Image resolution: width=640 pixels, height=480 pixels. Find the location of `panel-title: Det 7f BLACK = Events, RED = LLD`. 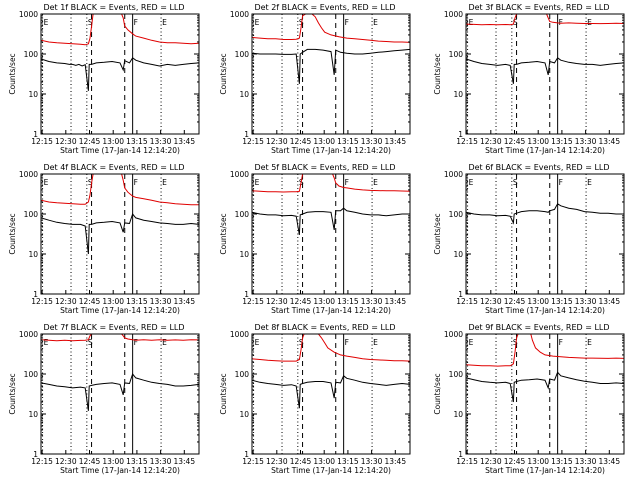

panel-title: Det 7f BLACK = Events, RED = LLD is located at coordinates (113, 327).